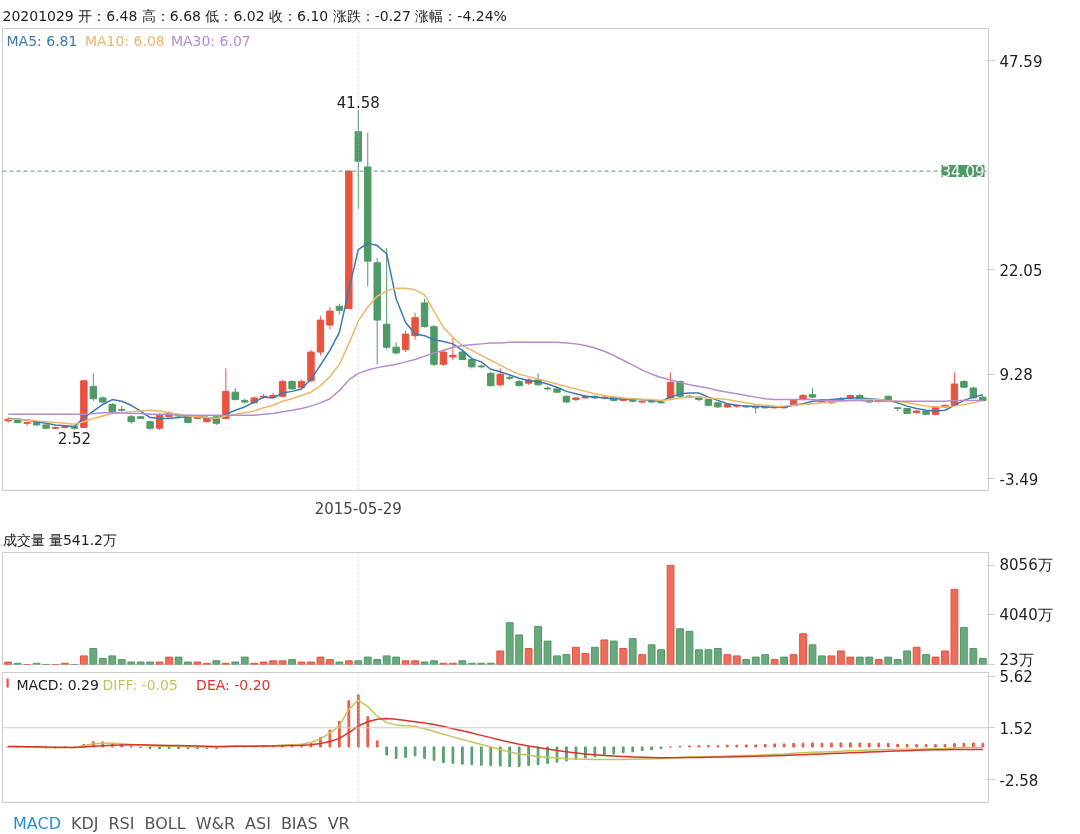  Describe the element at coordinates (42, 40) in the screenshot. I see `text: MA5: 6.81` at that location.